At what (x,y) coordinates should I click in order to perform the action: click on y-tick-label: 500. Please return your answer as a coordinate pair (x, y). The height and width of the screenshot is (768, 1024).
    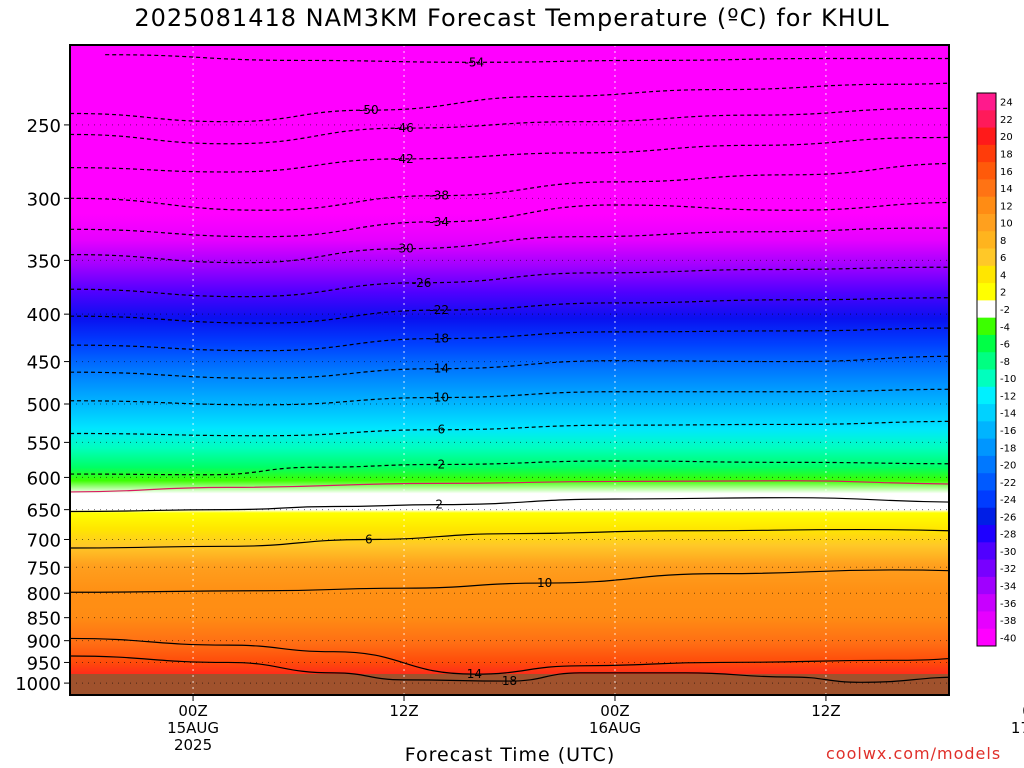
    Looking at the image, I should click on (44, 405).